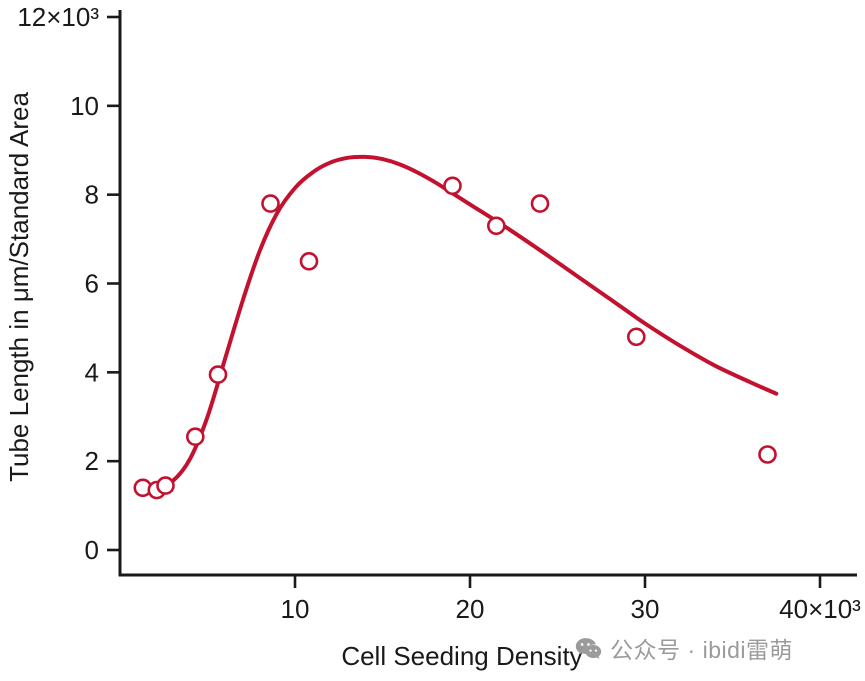  I want to click on x-tick-label: 30, so click(645, 609).